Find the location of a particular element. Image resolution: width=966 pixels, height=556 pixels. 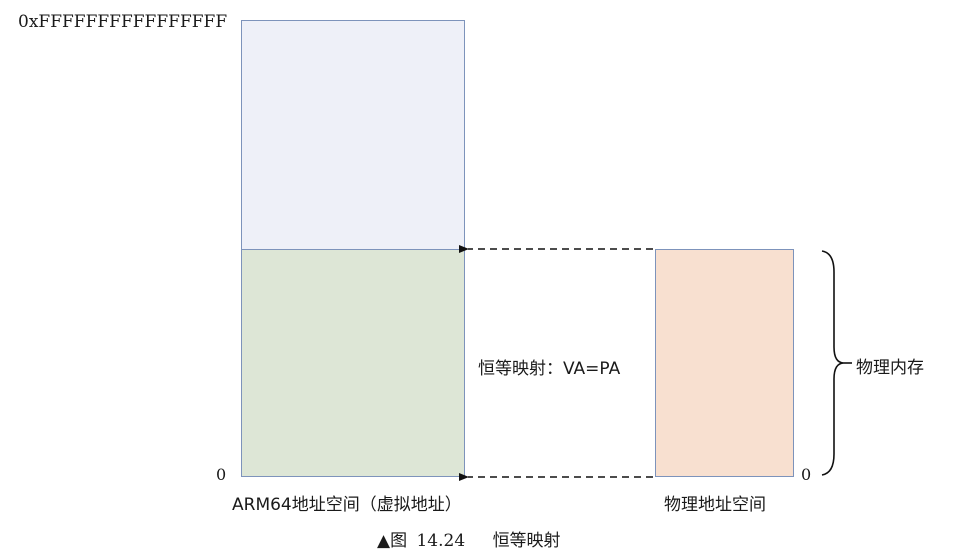

physical-space-caption: 物理地址空间 is located at coordinates (715, 502).